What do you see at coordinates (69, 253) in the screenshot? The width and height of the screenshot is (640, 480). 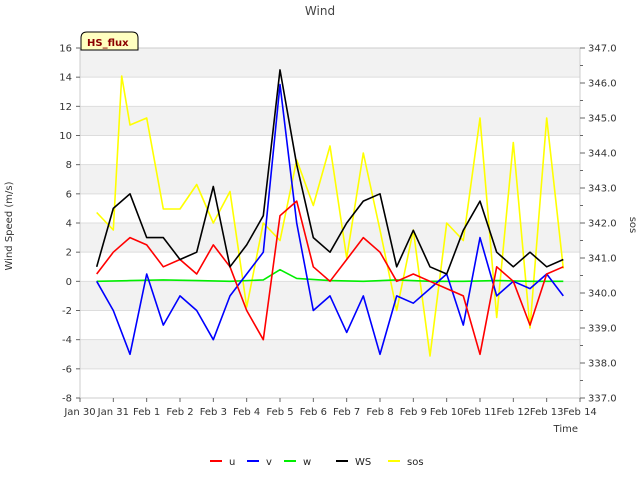 I see `y-tick-label: 2` at bounding box center [69, 253].